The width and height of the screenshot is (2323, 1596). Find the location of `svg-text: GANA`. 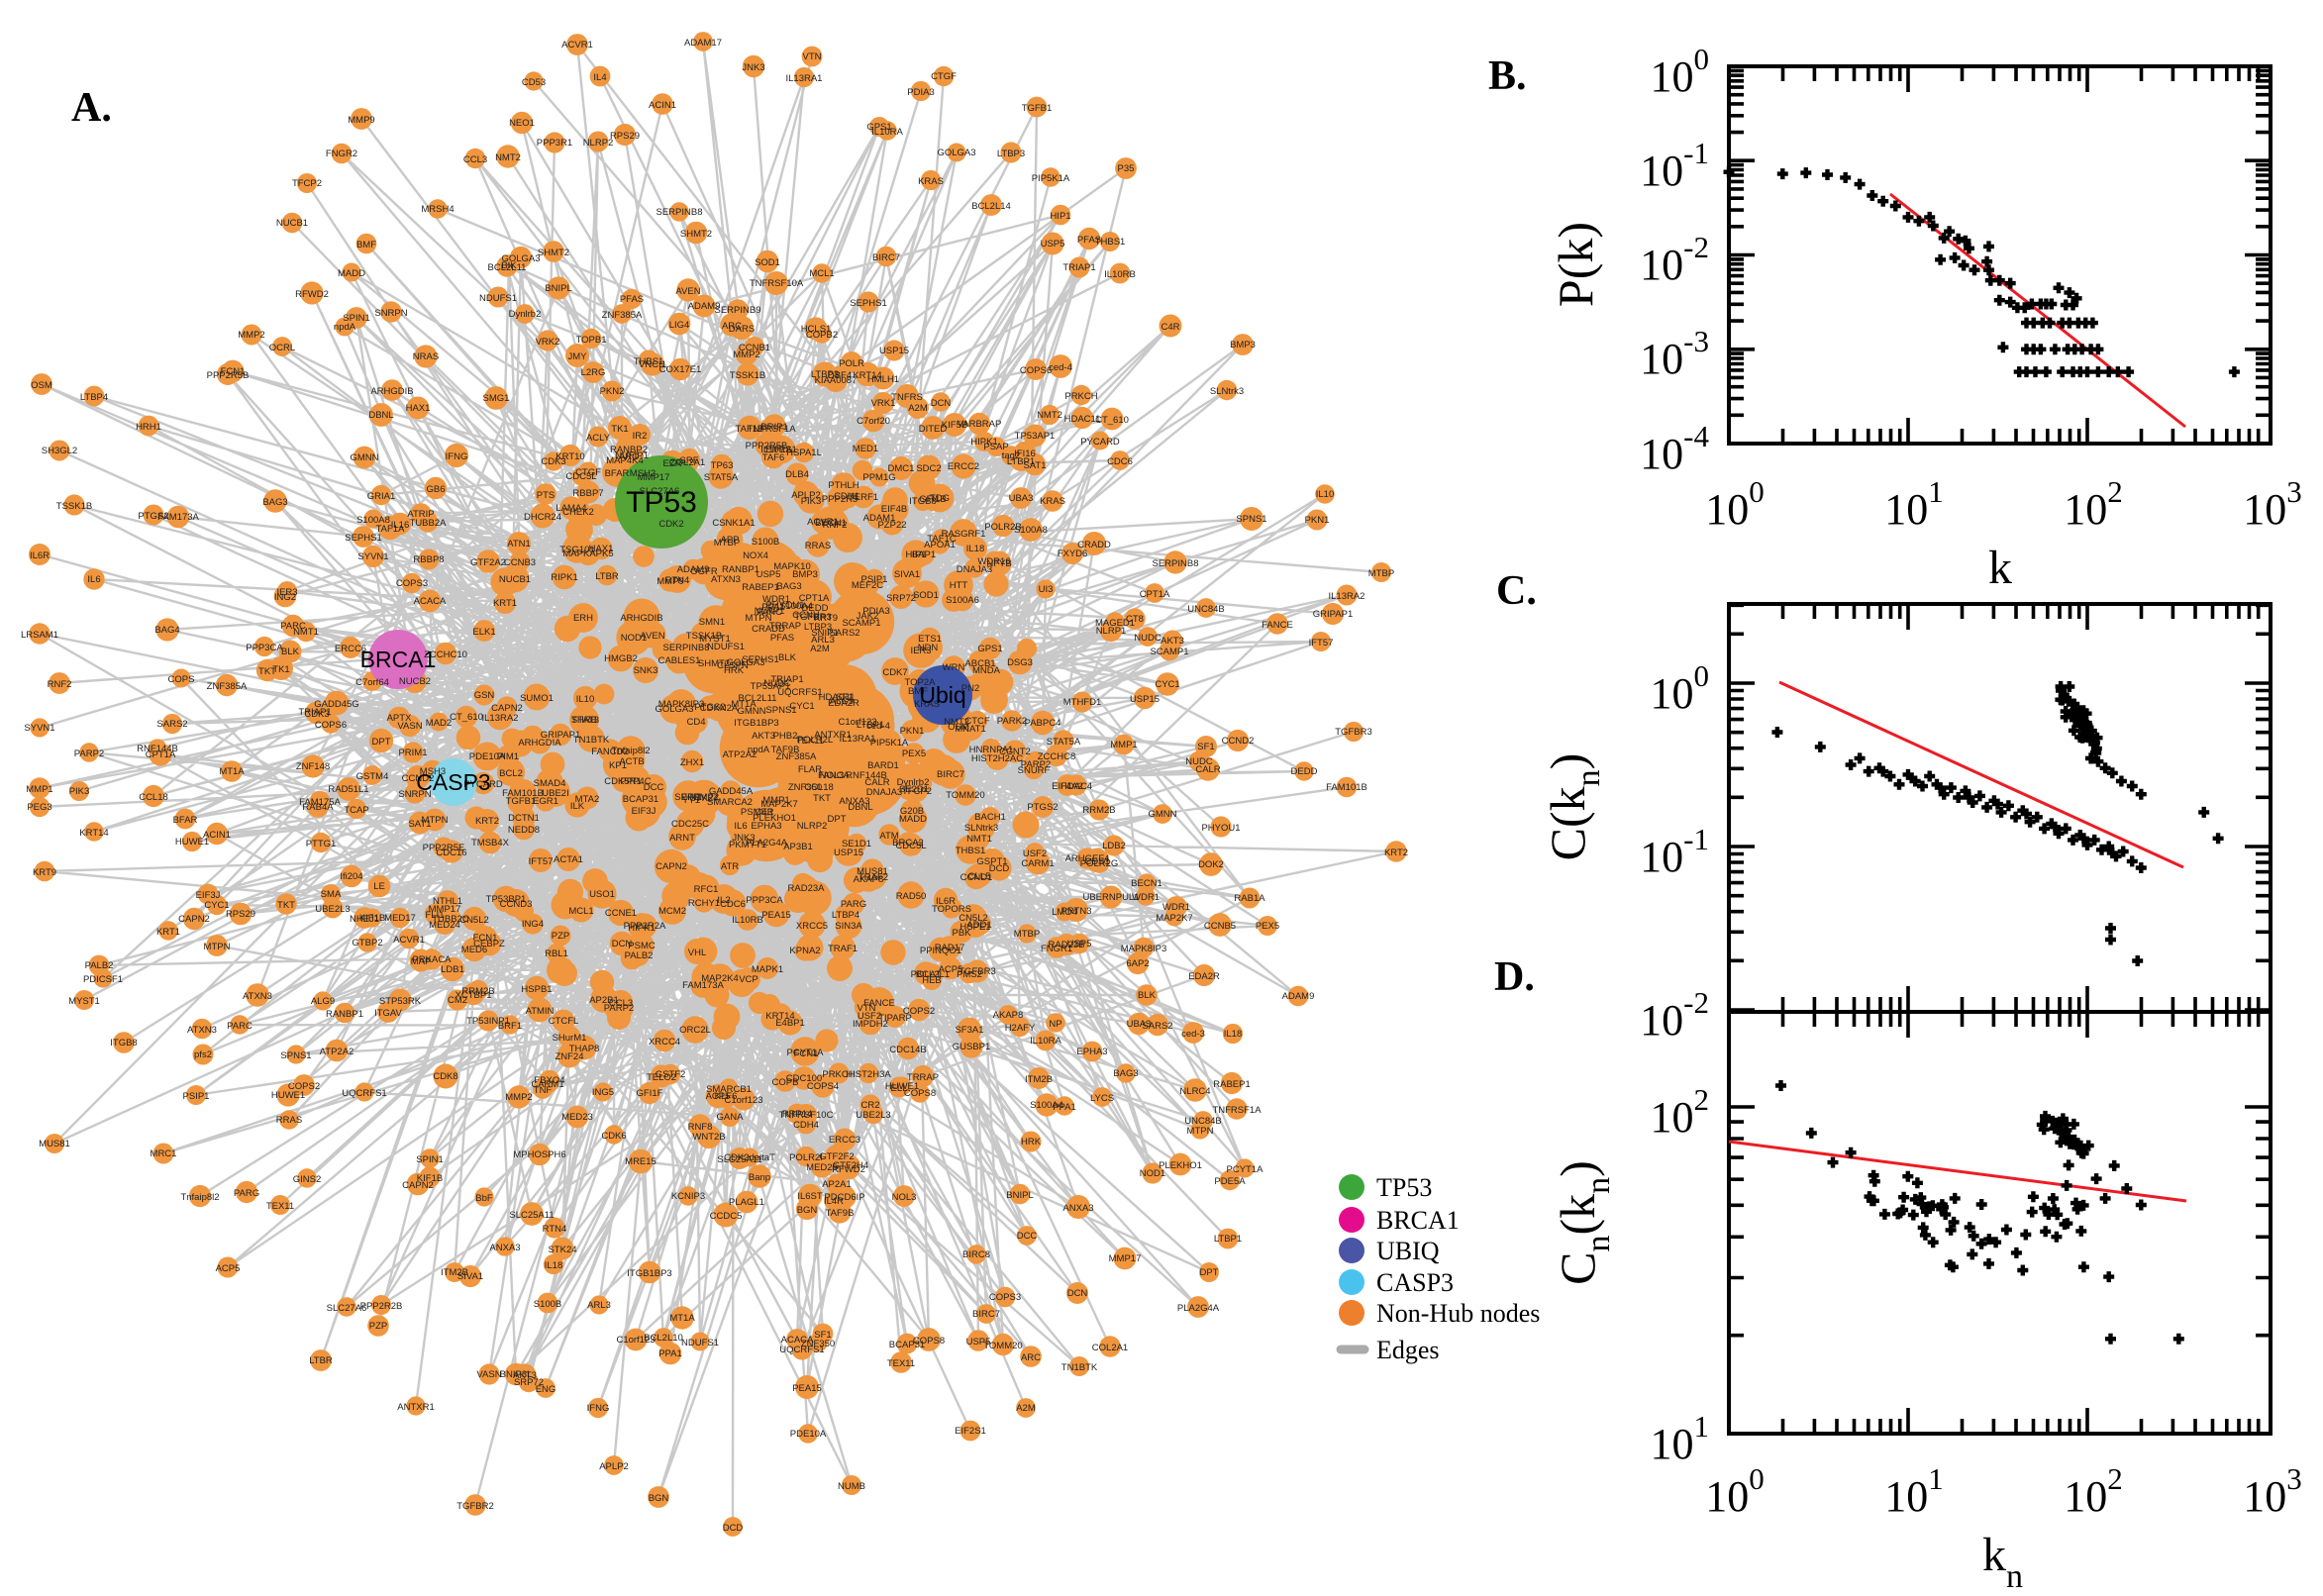

svg-text: GANA is located at coordinates (731, 1117).